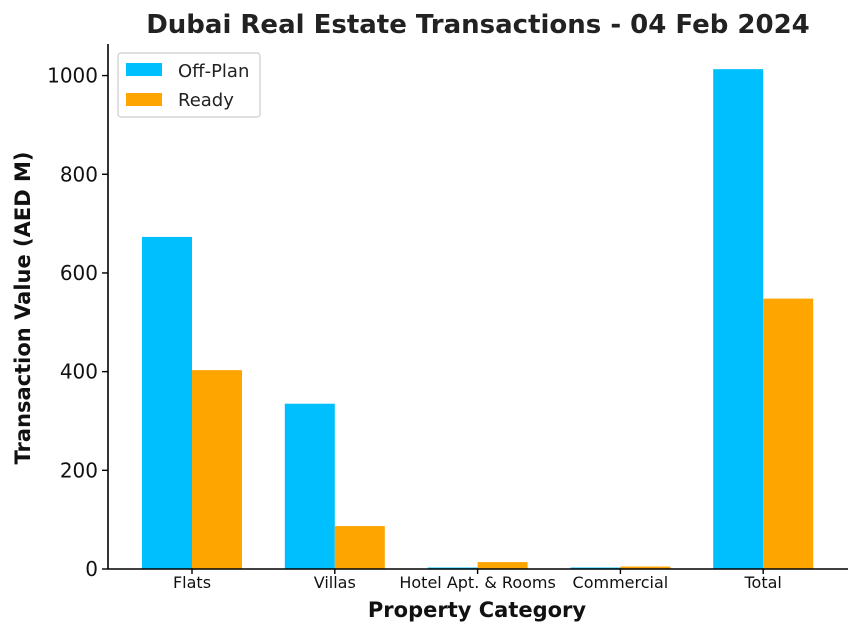  What do you see at coordinates (738, 319) in the screenshot?
I see `bar-off-plan-total` at bounding box center [738, 319].